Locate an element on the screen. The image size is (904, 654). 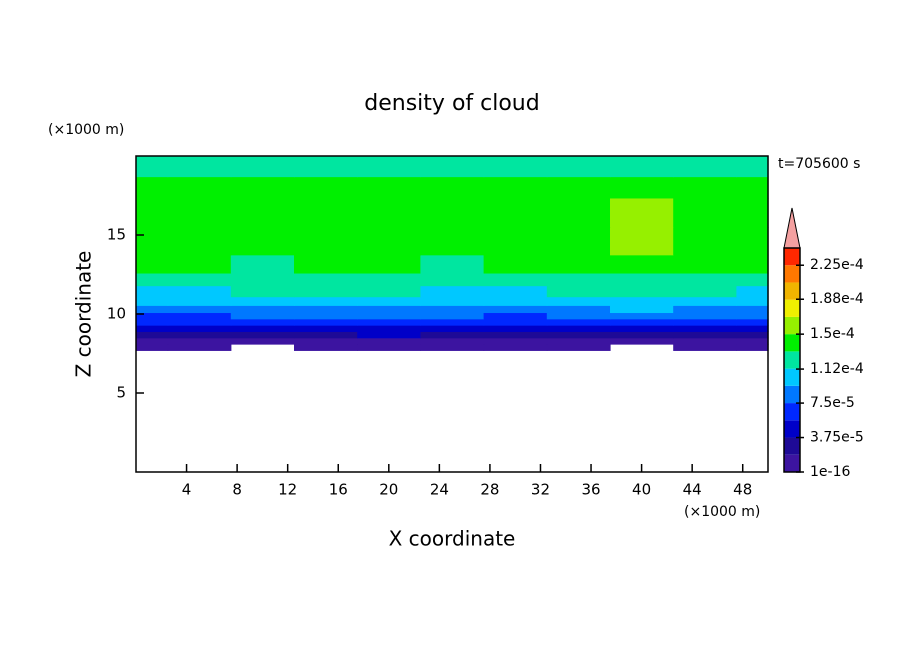
x-tick-label: 24 is located at coordinates (439, 490).